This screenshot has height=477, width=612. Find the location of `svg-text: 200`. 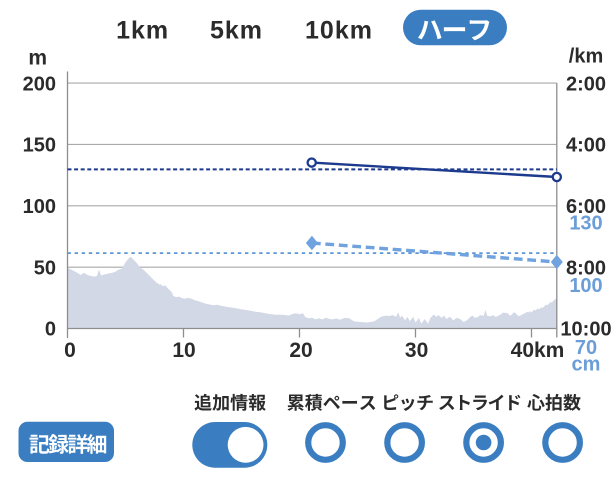

svg-text: 200 is located at coordinates (39, 84).